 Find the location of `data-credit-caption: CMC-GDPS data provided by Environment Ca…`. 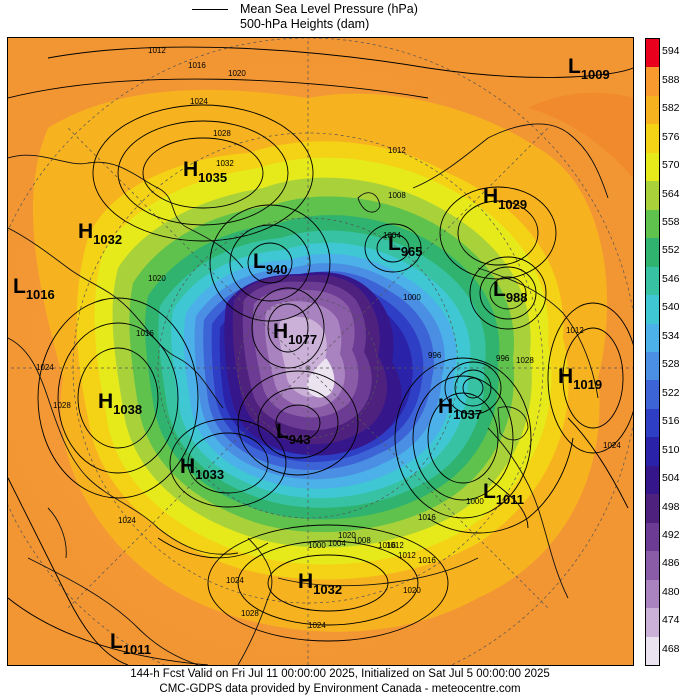

data-credit-caption: CMC-GDPS data provided by Environment Ca… is located at coordinates (340, 689).